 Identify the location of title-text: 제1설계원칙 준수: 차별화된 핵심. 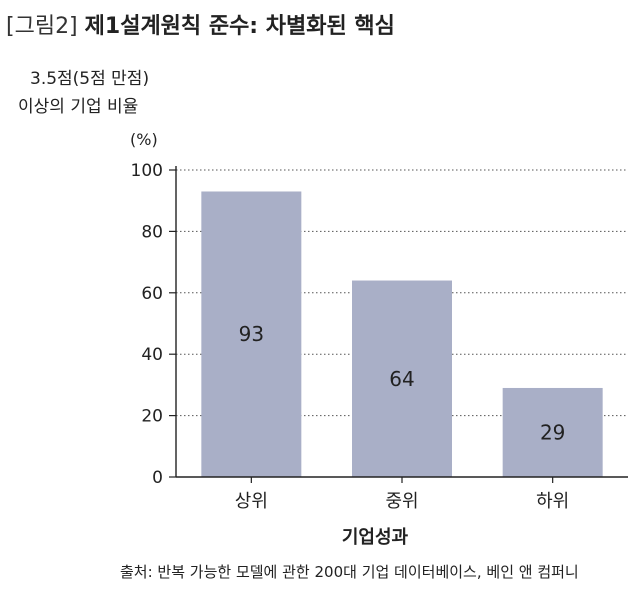
(239, 26).